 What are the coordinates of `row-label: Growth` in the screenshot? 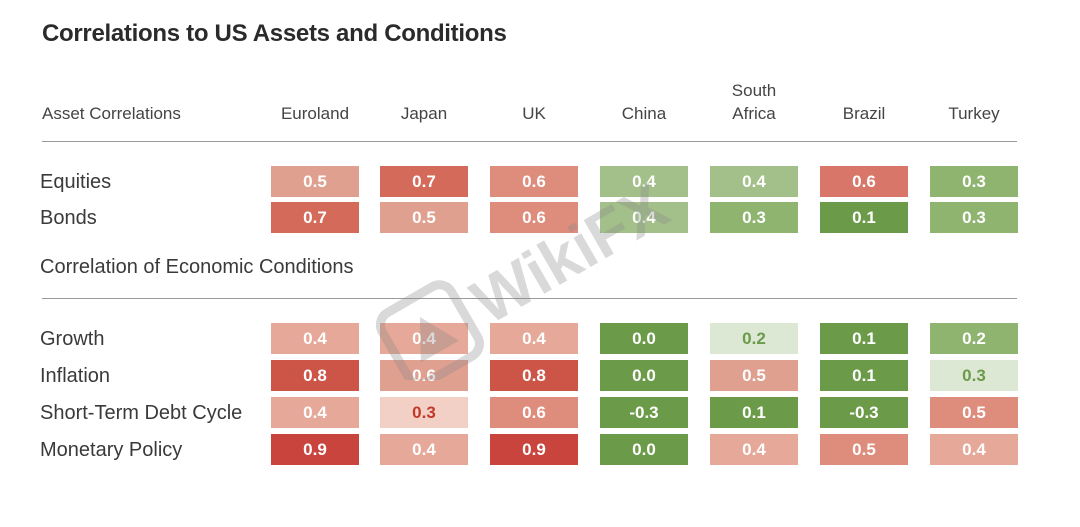 It's located at (72, 339).